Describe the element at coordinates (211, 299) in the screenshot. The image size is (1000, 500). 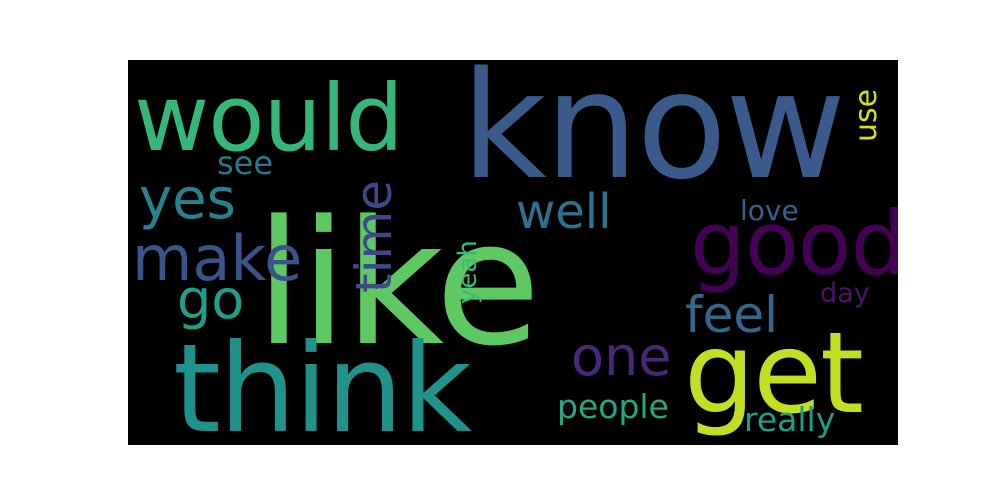
I see `word-go: go` at that location.